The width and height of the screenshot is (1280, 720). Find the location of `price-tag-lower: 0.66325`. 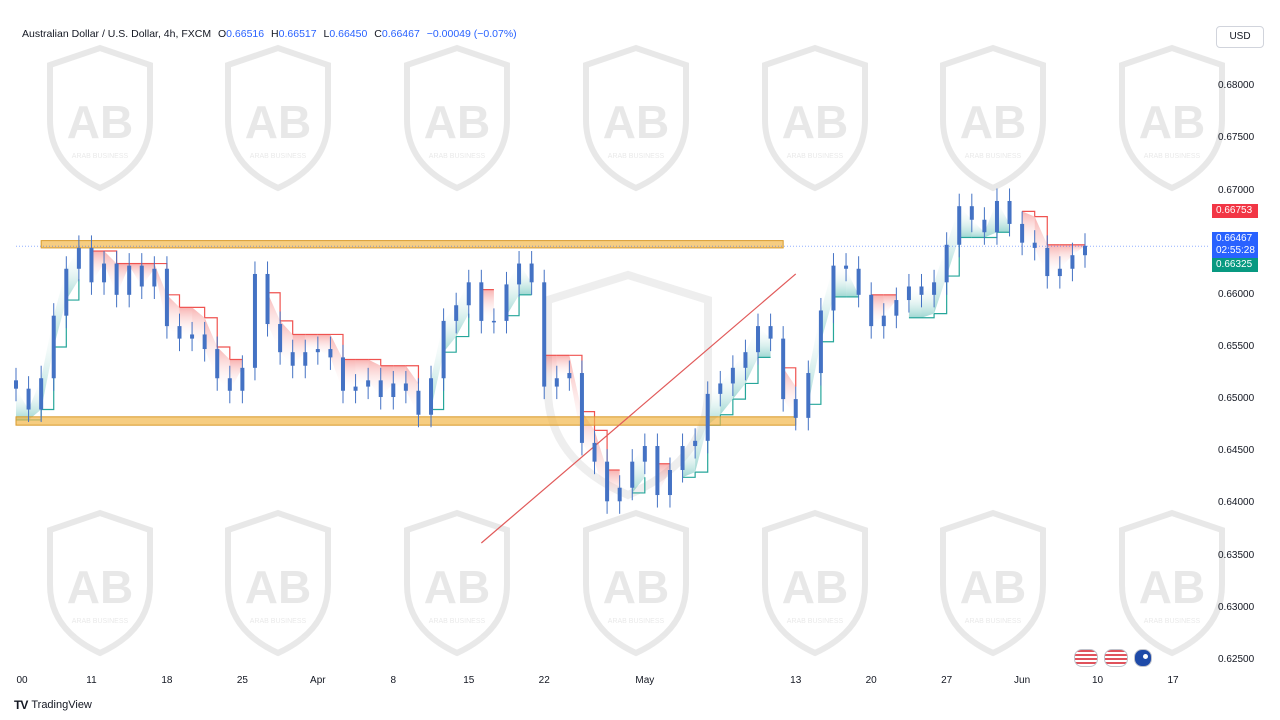

price-tag-lower: 0.66325 is located at coordinates (1235, 265).